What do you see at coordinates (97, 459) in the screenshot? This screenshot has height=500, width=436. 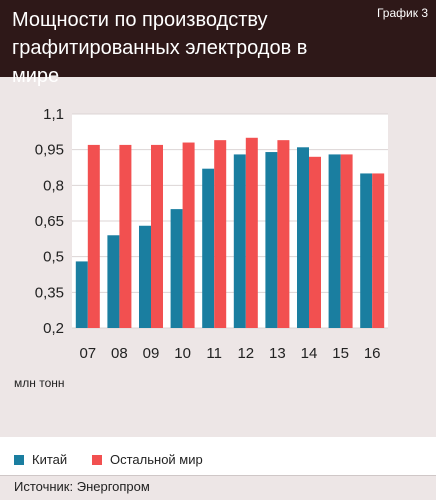 I see `legend-swatch-rest` at bounding box center [97, 459].